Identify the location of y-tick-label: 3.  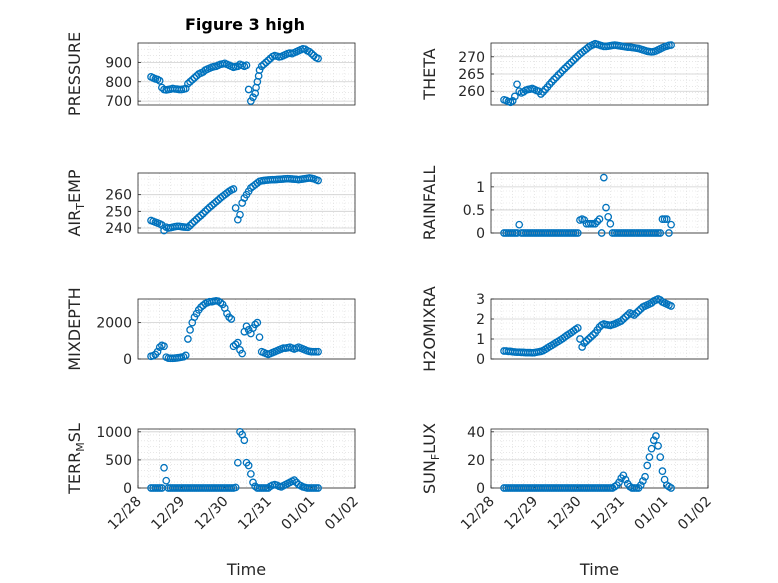
(480, 300).